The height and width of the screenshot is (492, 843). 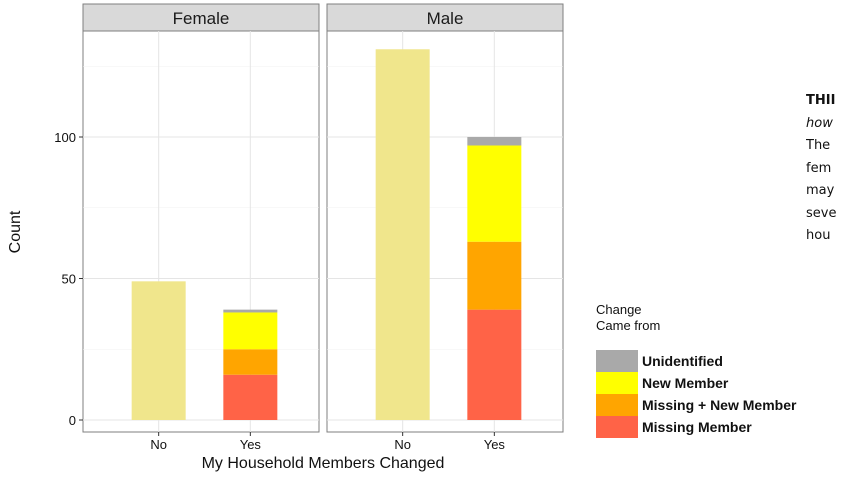 What do you see at coordinates (628, 325) in the screenshot?
I see `legend-title-line: Came from` at bounding box center [628, 325].